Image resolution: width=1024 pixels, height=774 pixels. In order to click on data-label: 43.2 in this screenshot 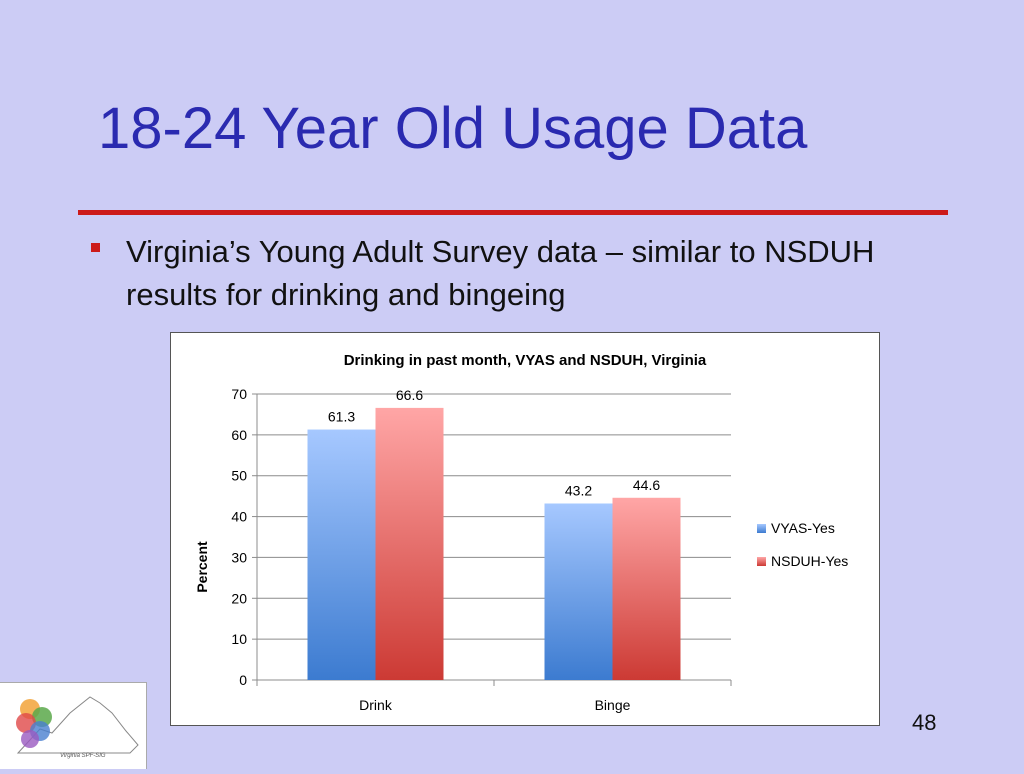, I will do `click(578, 490)`.